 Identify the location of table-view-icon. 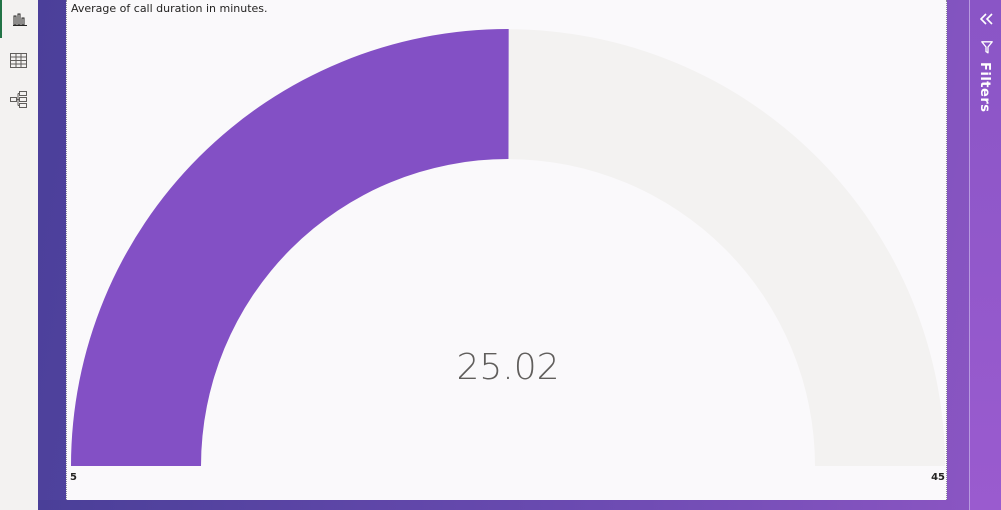
(18, 60).